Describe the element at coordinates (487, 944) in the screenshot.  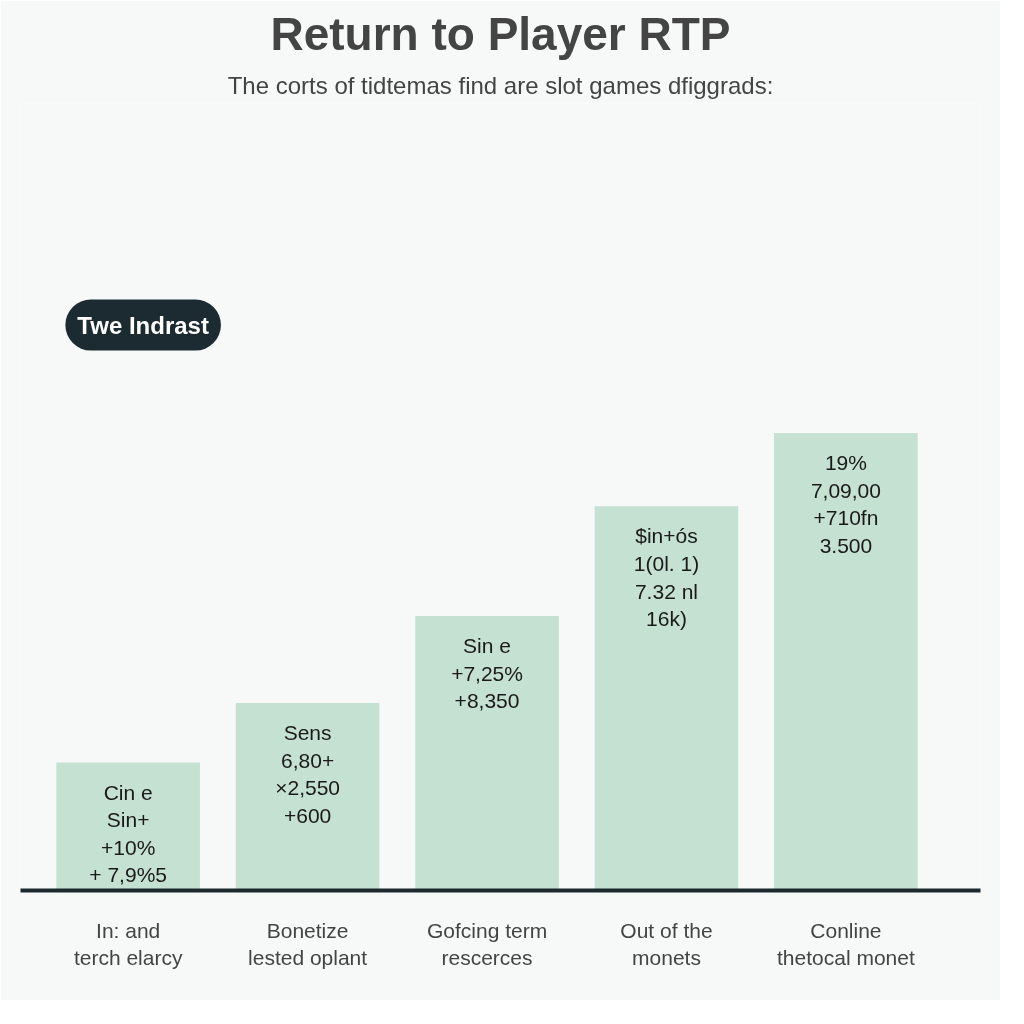
I see `x-tick-label: Gofcing term rescerces` at that location.